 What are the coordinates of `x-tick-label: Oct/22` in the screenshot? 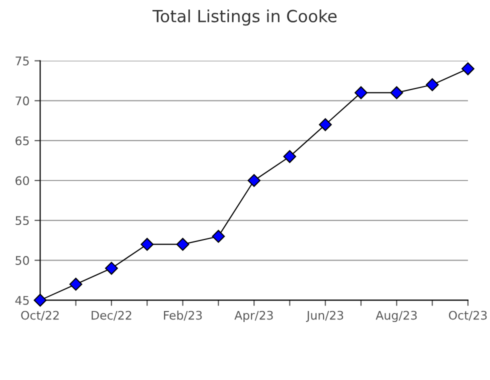 It's located at (40, 315).